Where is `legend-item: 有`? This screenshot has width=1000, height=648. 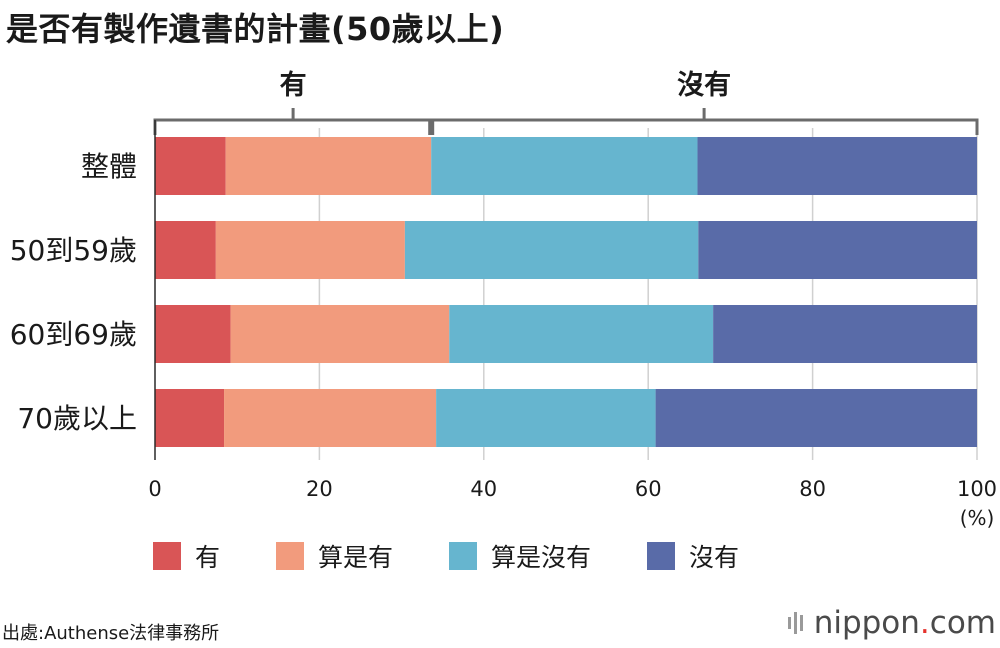
legend-item: 有 is located at coordinates (186, 556).